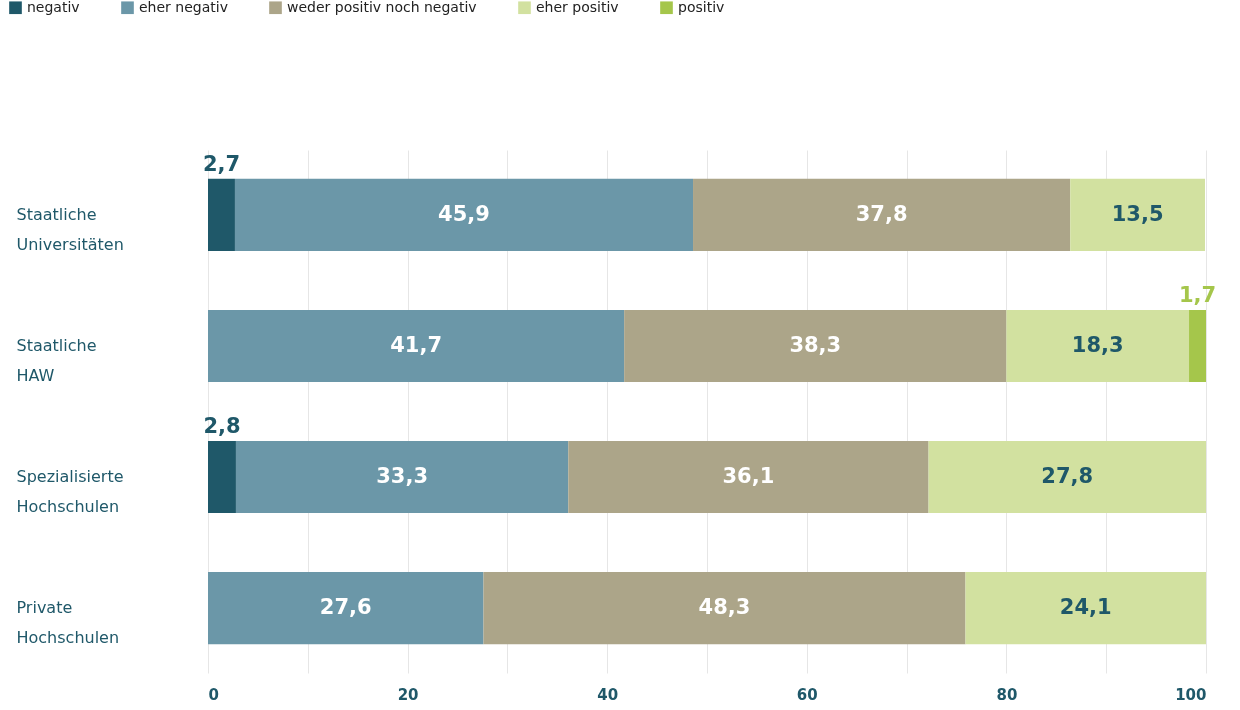  Describe the element at coordinates (345, 607) in the screenshot. I see `data-label: 27,6` at that location.